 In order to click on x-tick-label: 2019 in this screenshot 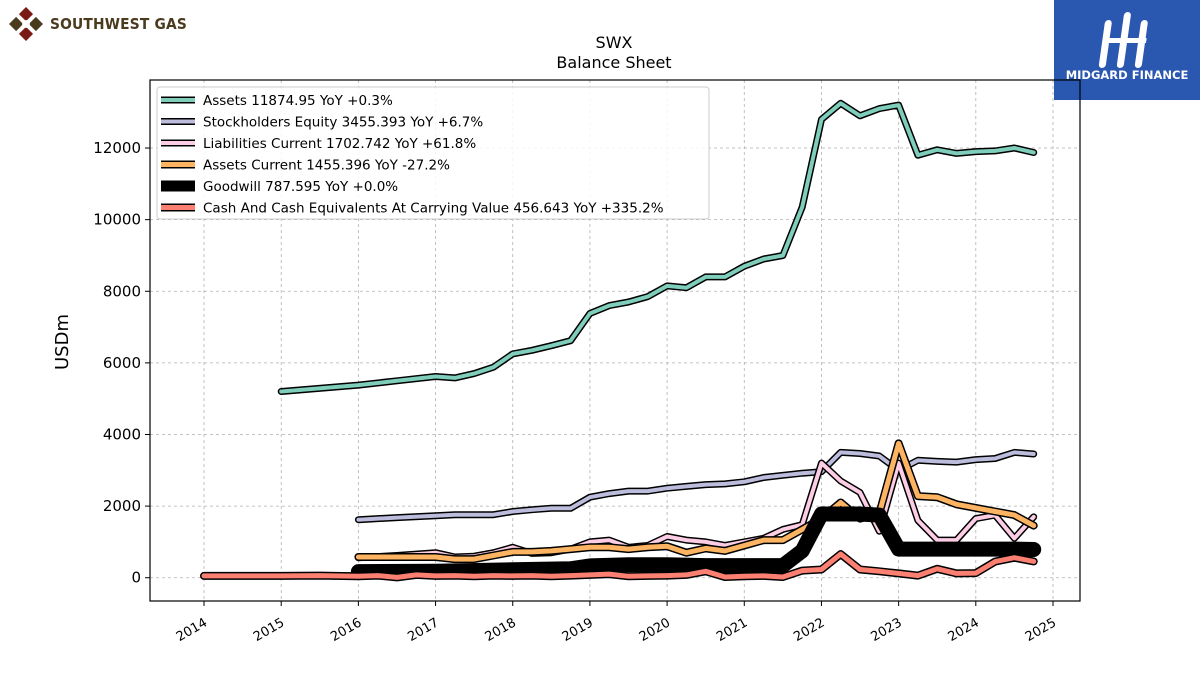, I will do `click(578, 630)`.